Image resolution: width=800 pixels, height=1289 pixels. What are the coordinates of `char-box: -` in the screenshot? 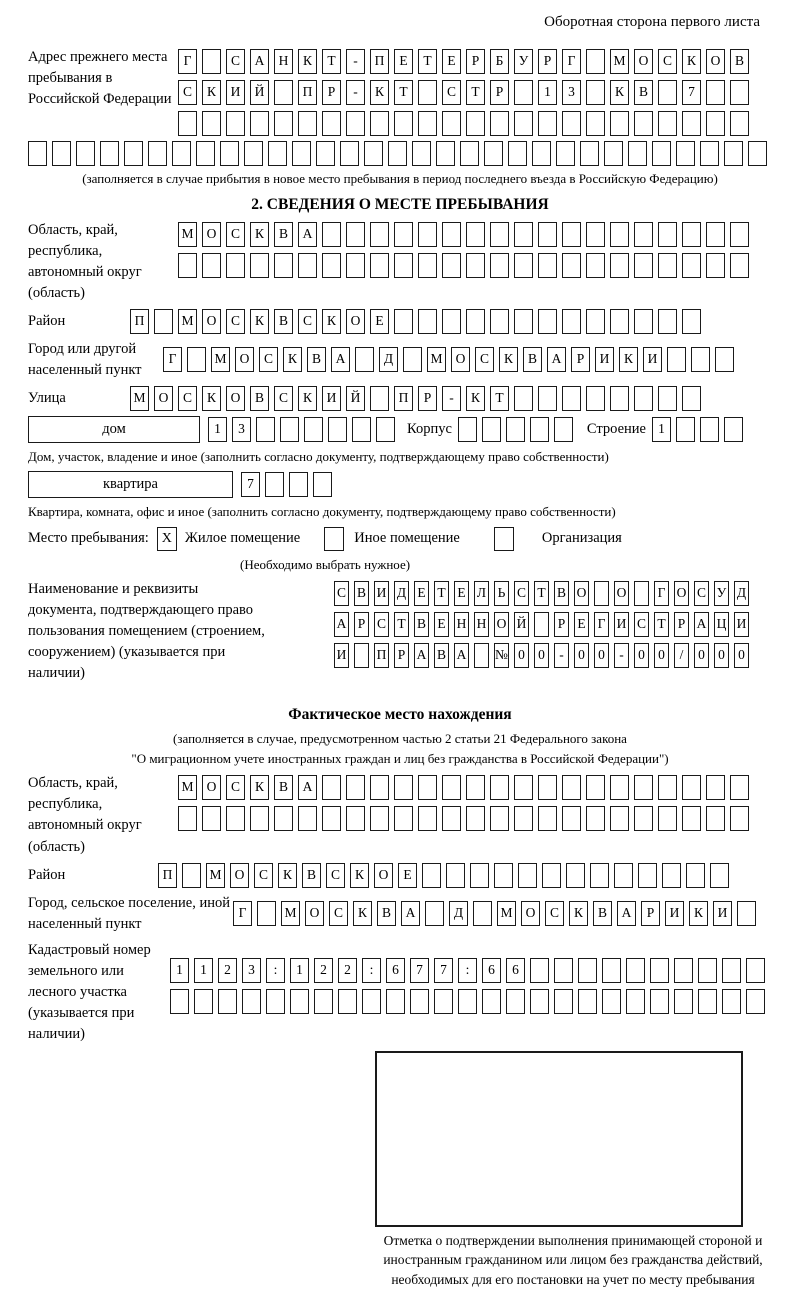 It's located at (355, 92).